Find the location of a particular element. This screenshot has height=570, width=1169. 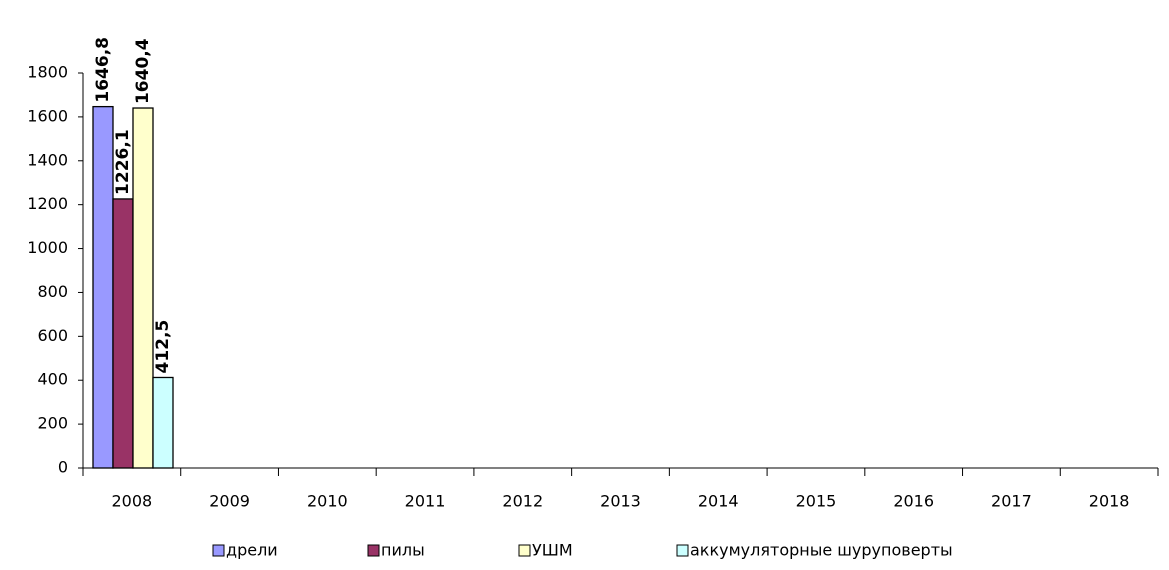

x-tick-label: 2009 is located at coordinates (229, 501).